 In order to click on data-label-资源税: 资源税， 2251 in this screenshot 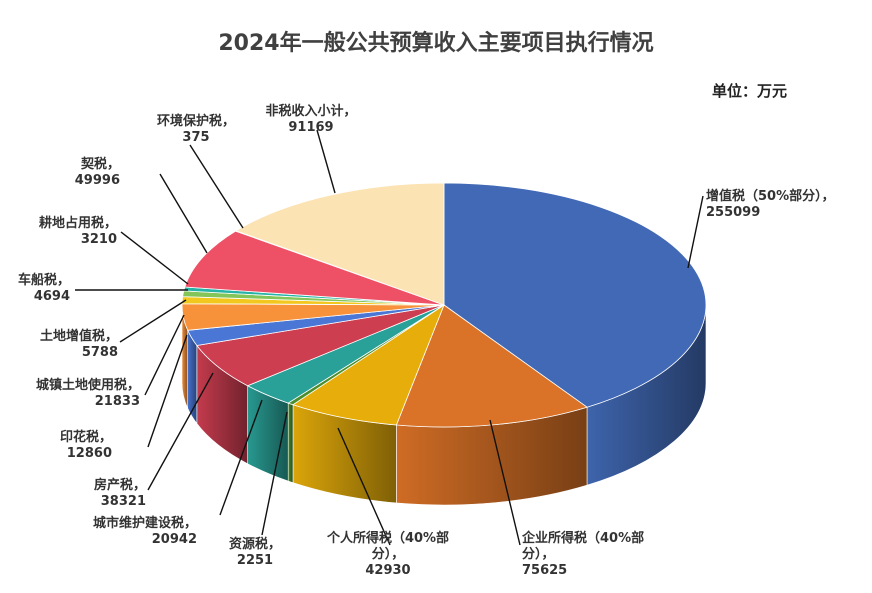, I will do `click(255, 552)`.